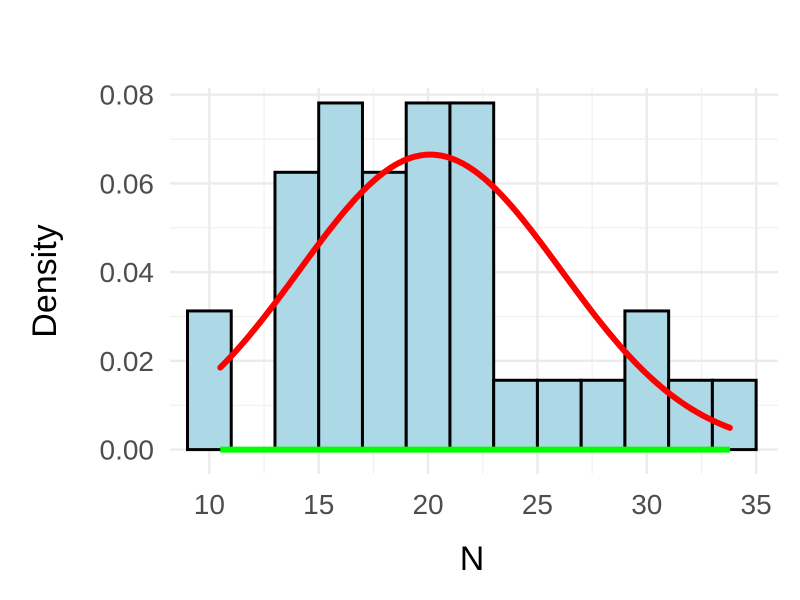  What do you see at coordinates (127, 183) in the screenshot?
I see `y-tick-label: 0.06` at bounding box center [127, 183].